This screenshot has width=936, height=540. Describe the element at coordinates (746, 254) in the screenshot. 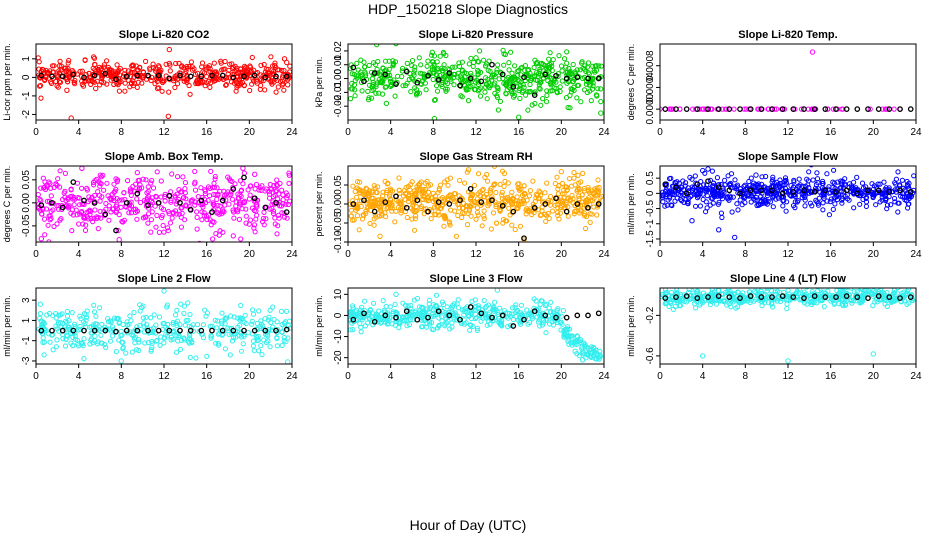

I see `x-tick-label: 8` at that location.